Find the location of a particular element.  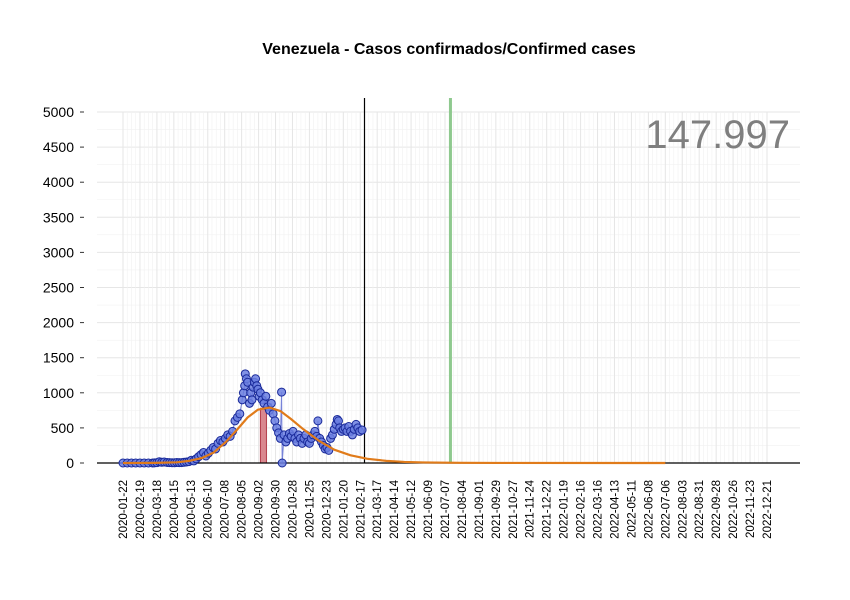

x-tick-label: 2020-07-08 is located at coordinates (226, 509).